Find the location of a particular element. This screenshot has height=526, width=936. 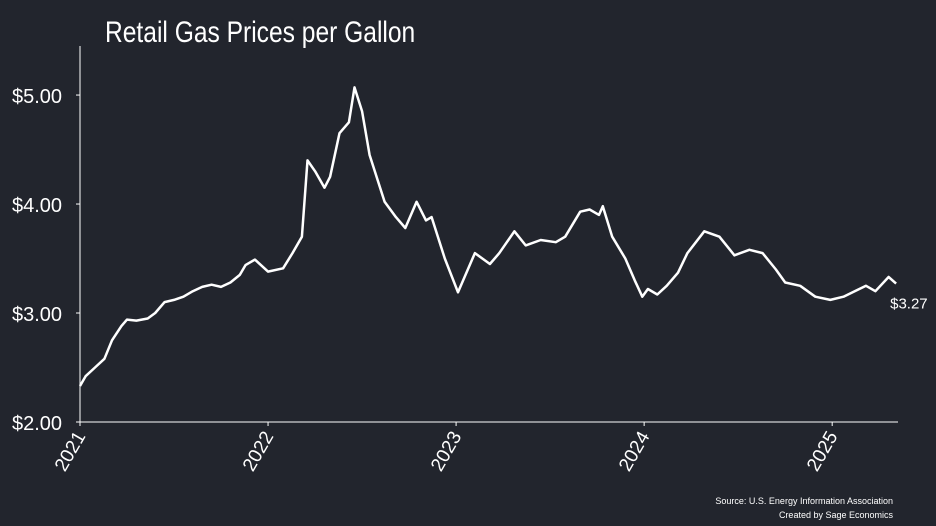

y-tick-label: $4.00 is located at coordinates (37, 206).